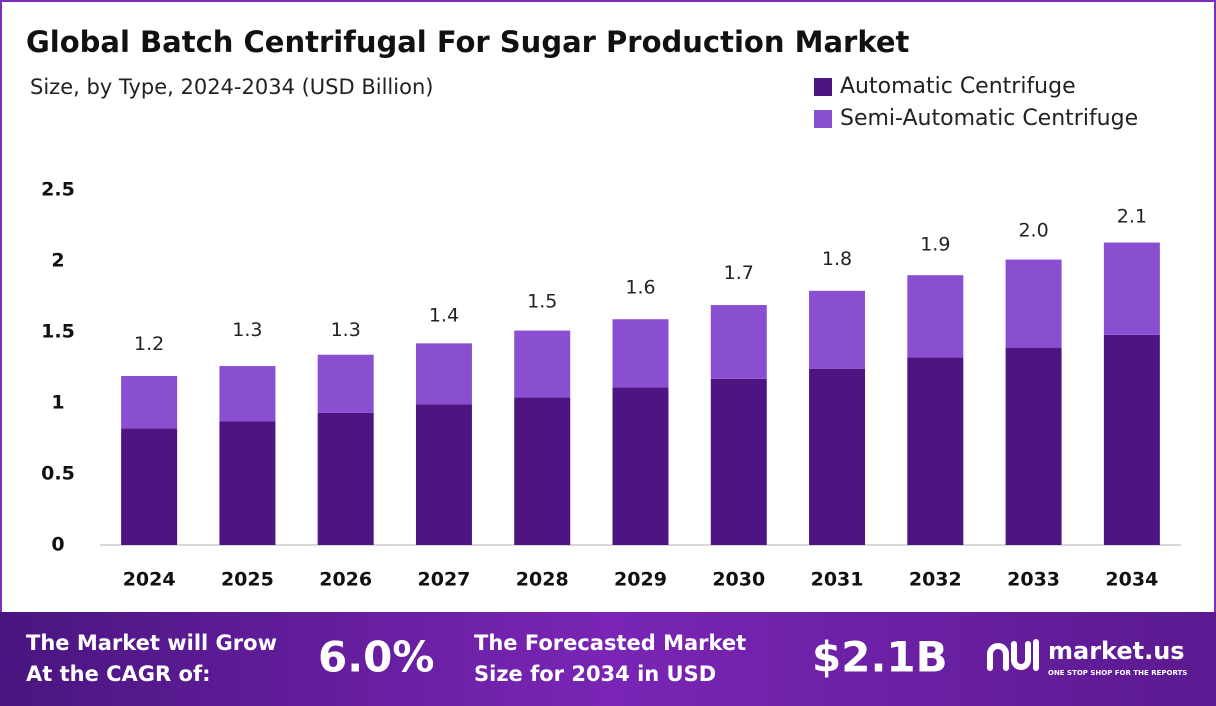 The height and width of the screenshot is (706, 1216). What do you see at coordinates (610, 643) in the screenshot?
I see `forecast-text: The Forecasted Market` at bounding box center [610, 643].